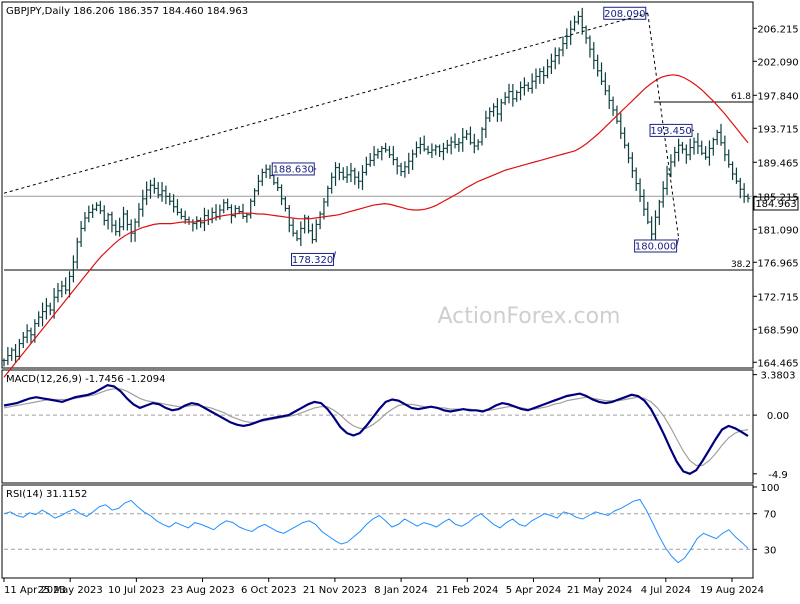 Image resolution: width=800 pixels, height=604 pixels. I want to click on x-tick-label: 8 Jan 2024, so click(401, 590).